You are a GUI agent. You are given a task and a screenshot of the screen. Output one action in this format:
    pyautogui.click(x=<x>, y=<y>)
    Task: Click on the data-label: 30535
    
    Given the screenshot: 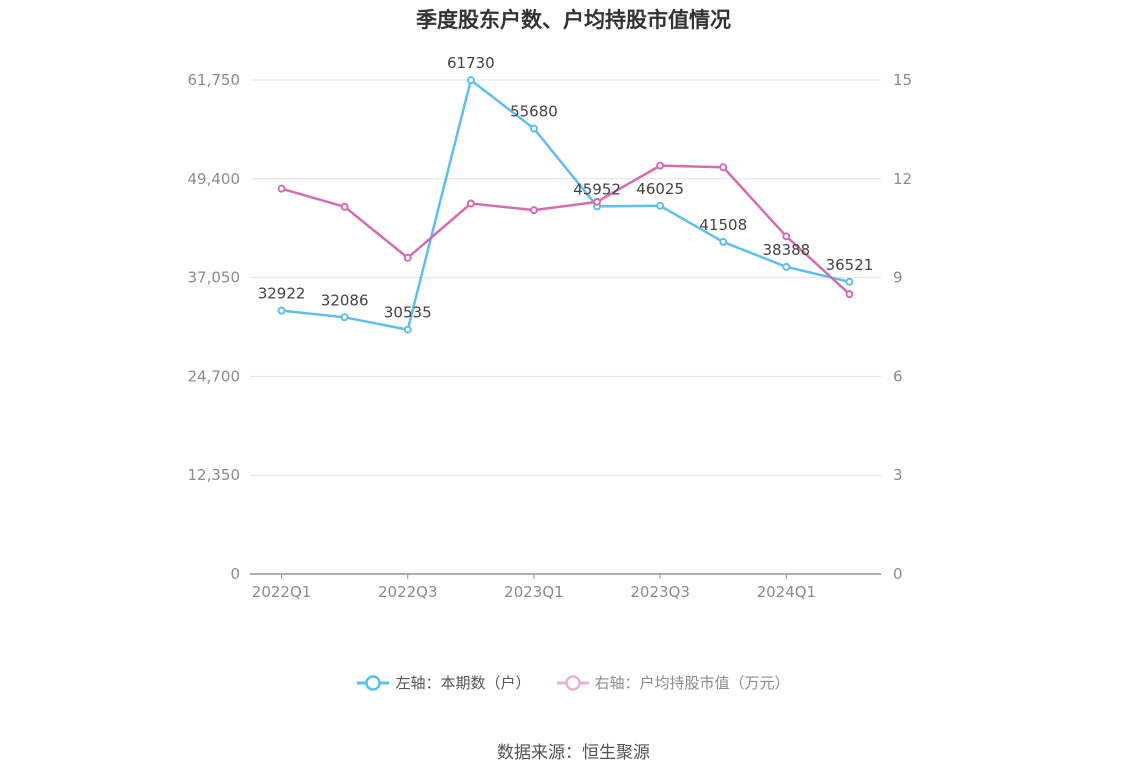 What is the action you would take?
    pyautogui.click(x=408, y=313)
    